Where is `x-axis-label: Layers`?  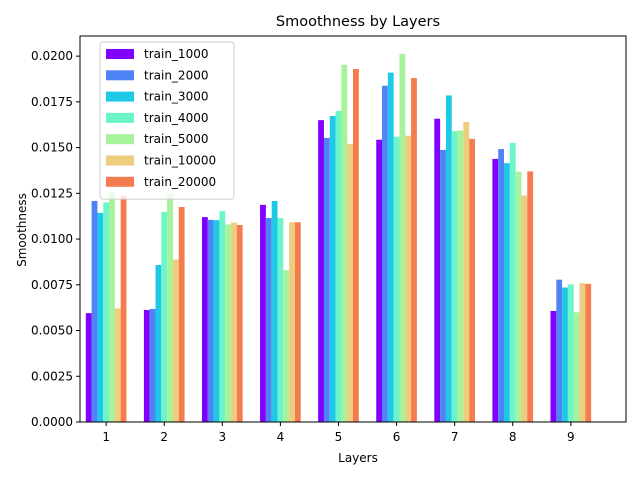 x-axis-label: Layers is located at coordinates (358, 458).